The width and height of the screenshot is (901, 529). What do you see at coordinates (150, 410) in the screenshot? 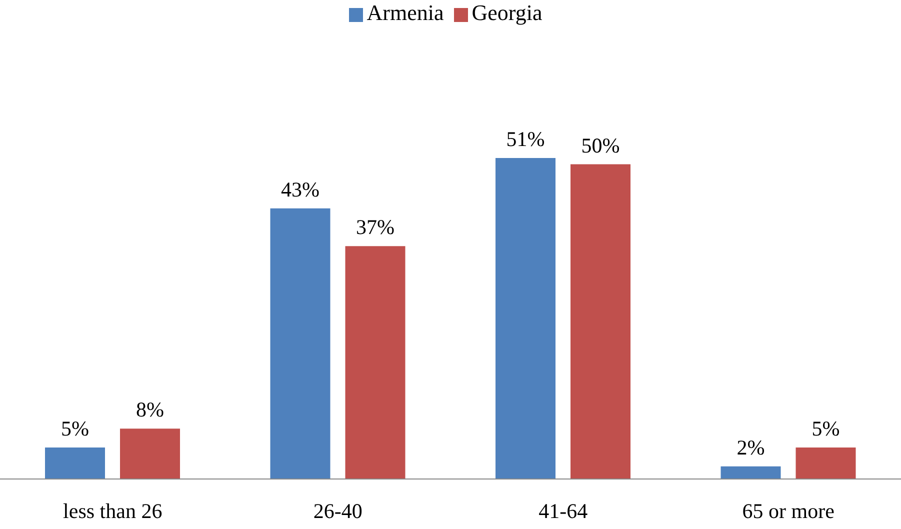
I see `data-label: 8%` at bounding box center [150, 410].